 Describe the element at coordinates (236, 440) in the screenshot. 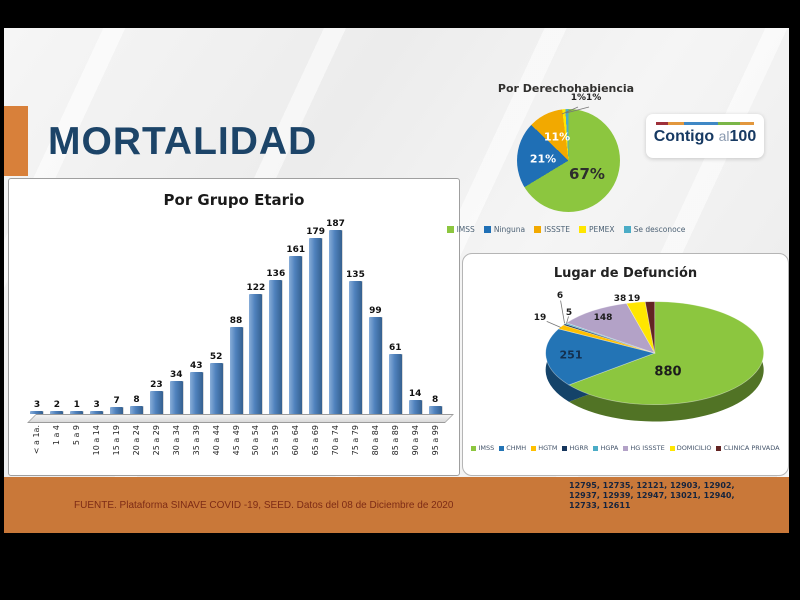

I see `axis-label: 45 a 49` at that location.